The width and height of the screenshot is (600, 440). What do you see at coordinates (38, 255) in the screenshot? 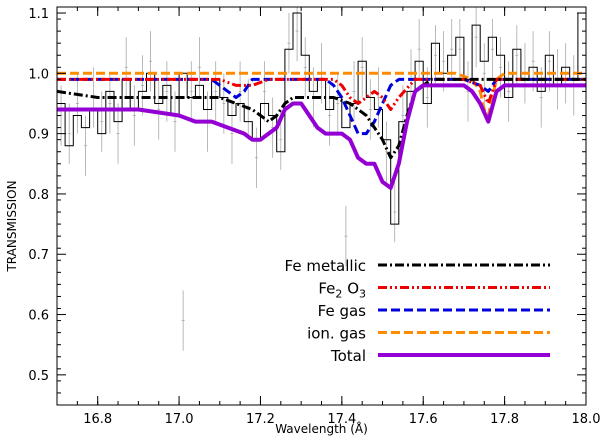
I see `y-tick-label: 0.7` at bounding box center [38, 255].